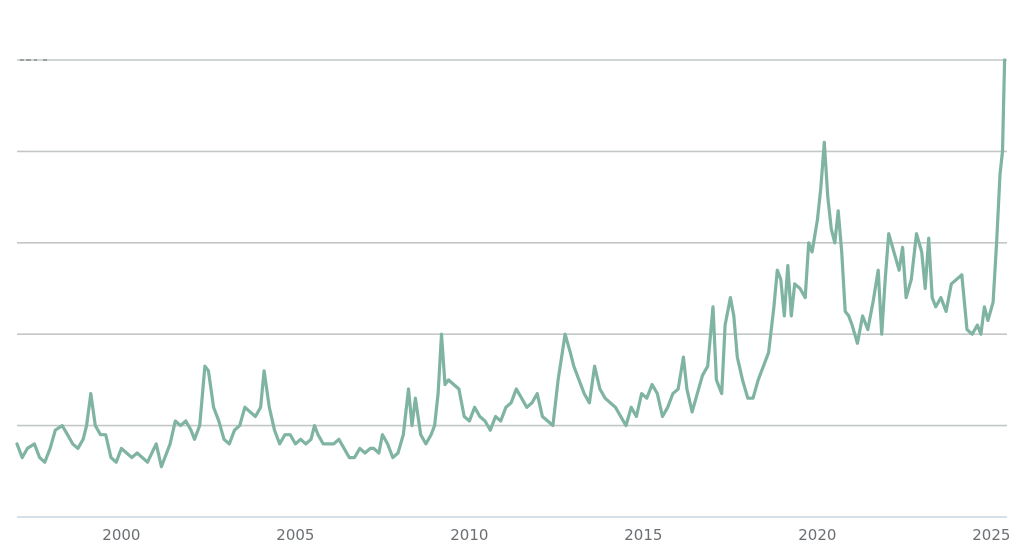 This screenshot has width=1024, height=545. Describe the element at coordinates (469, 535) in the screenshot. I see `x-tick-label-2010: 2010` at that location.